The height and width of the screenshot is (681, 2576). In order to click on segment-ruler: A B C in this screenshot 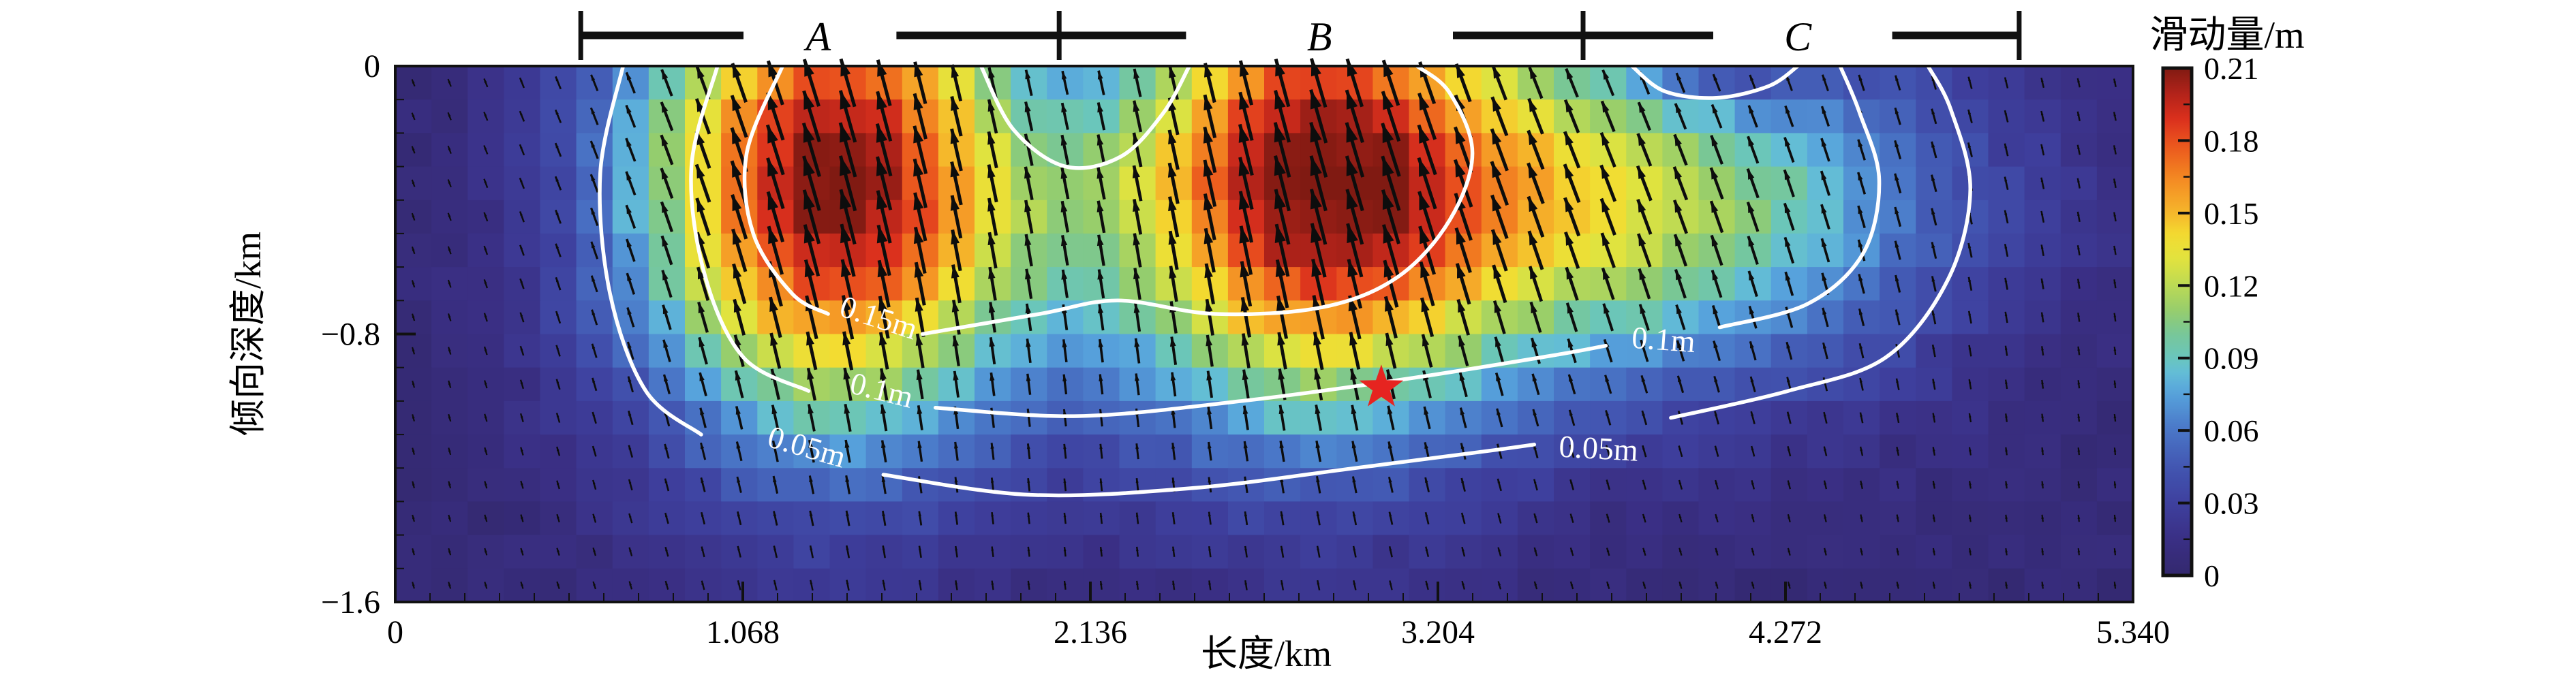, I will do `click(1300, 36)`.